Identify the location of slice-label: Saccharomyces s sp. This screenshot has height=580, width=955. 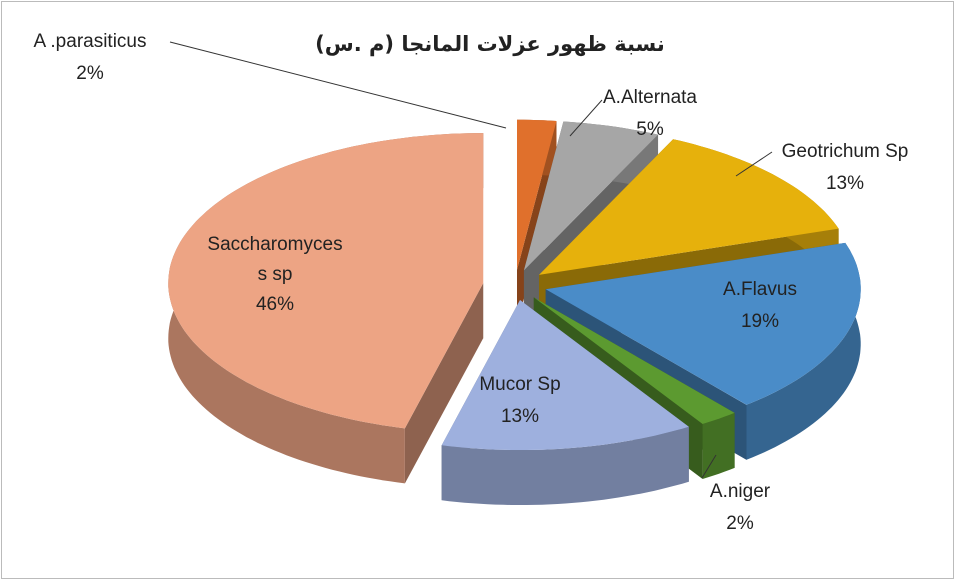
(274, 259).